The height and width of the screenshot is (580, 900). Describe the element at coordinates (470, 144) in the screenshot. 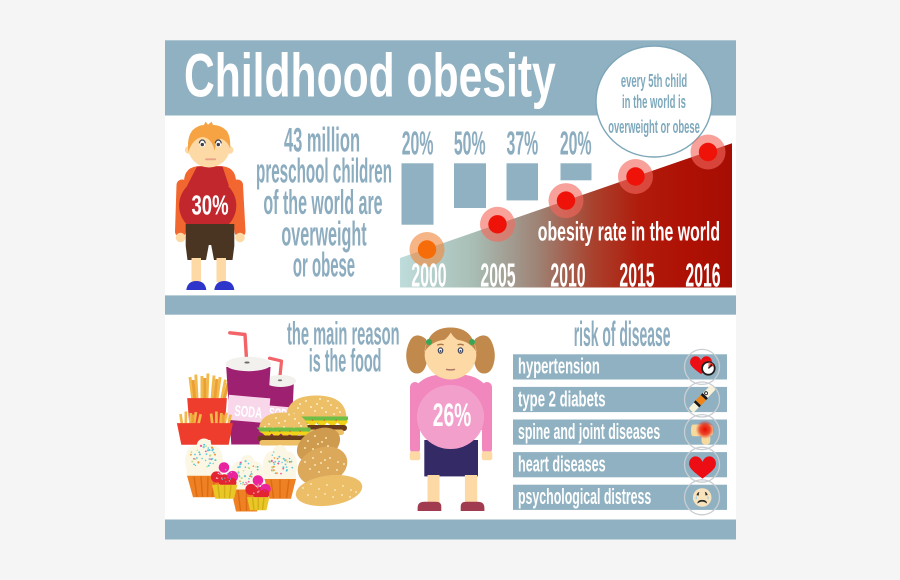

I see `svg-text: 50%` at that location.